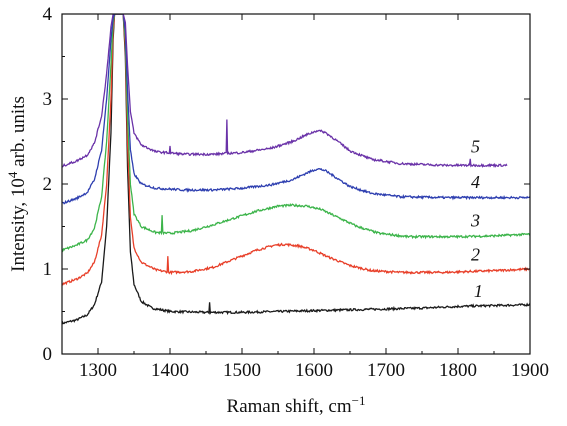 The width and height of the screenshot is (567, 426). Describe the element at coordinates (386, 370) in the screenshot. I see `x-tick-label: 1700` at that location.